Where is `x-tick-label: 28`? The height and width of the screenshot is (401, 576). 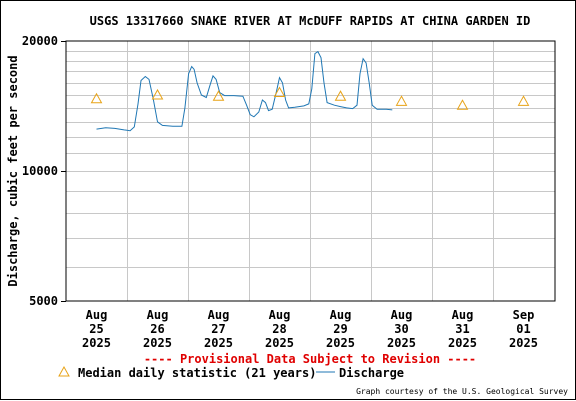
x-tick-label: 28 is located at coordinates (279, 329).